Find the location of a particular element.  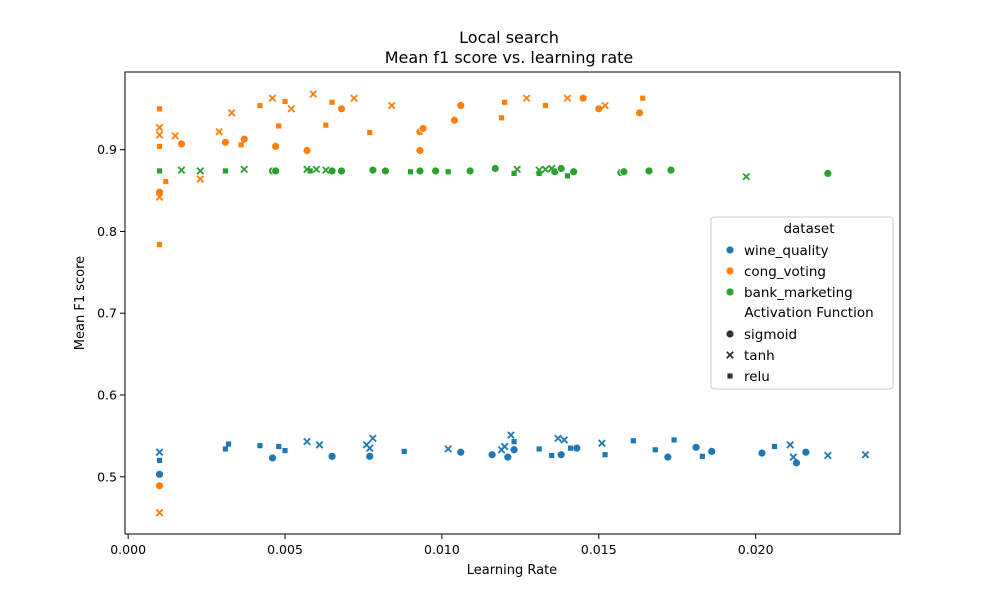

y-tick-label: 0.7 is located at coordinates (107, 313).